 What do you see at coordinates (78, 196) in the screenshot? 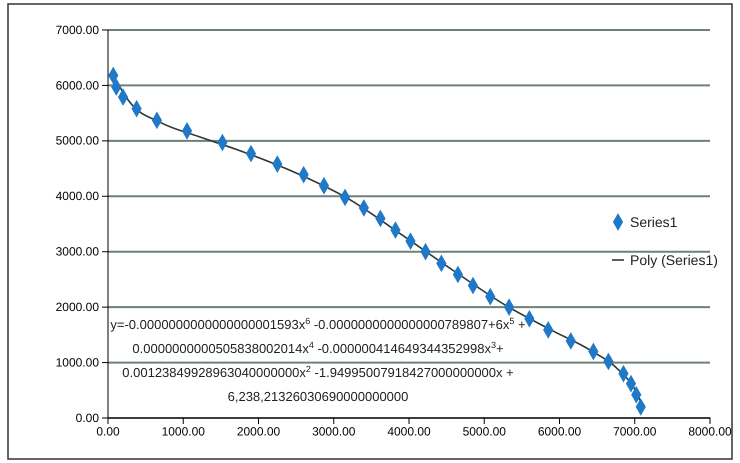
I see `y-tick-label: 4000.00` at bounding box center [78, 196].